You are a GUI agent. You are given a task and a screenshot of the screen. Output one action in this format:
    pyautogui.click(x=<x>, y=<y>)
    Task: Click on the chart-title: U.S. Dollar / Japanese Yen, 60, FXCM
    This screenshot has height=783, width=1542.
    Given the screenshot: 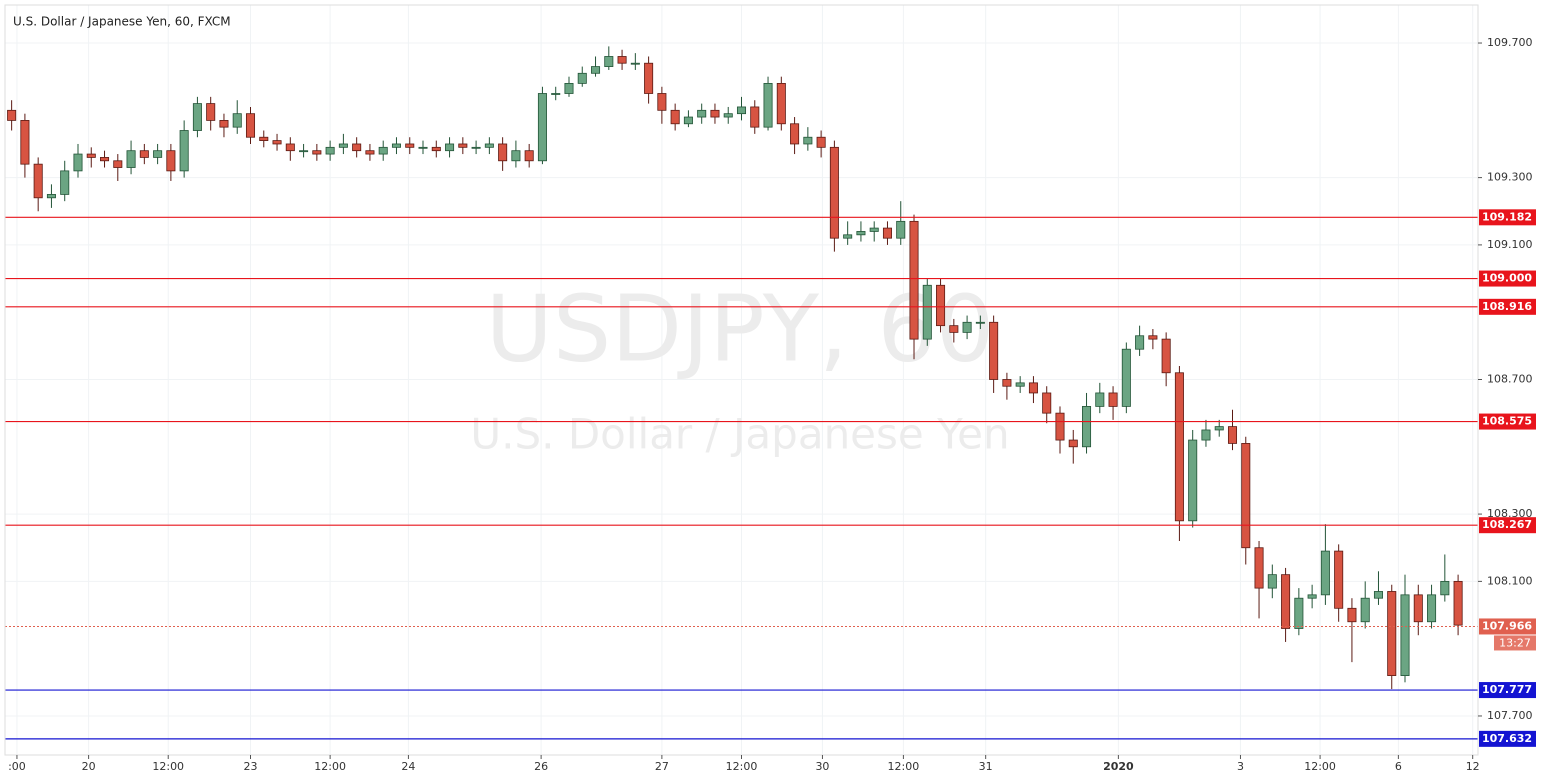 What is the action you would take?
    pyautogui.click(x=122, y=22)
    